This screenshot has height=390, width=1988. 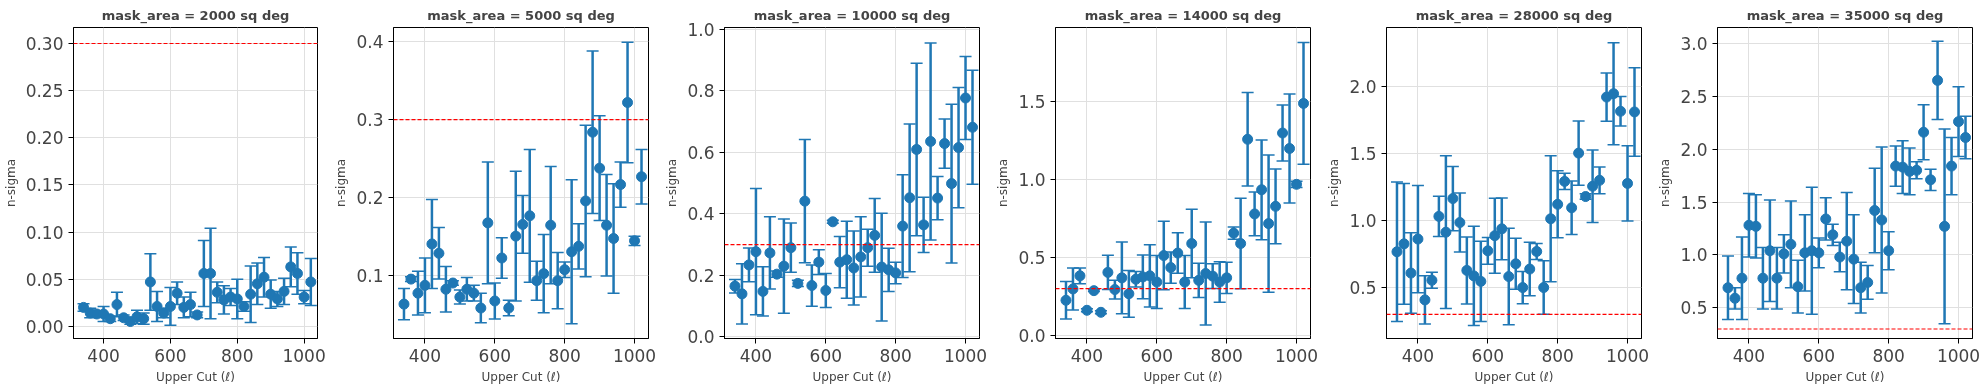 I want to click on y-tick-label: 0.3, so click(x=370, y=120).